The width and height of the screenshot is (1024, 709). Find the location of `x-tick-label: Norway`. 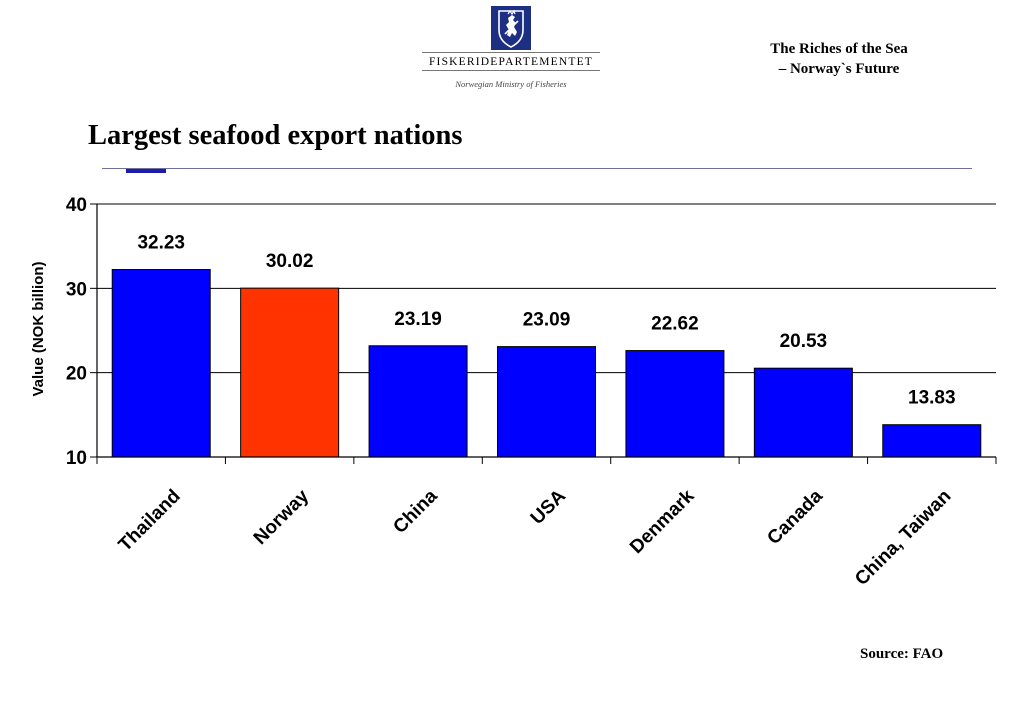

x-tick-label: Norway is located at coordinates (282, 517).